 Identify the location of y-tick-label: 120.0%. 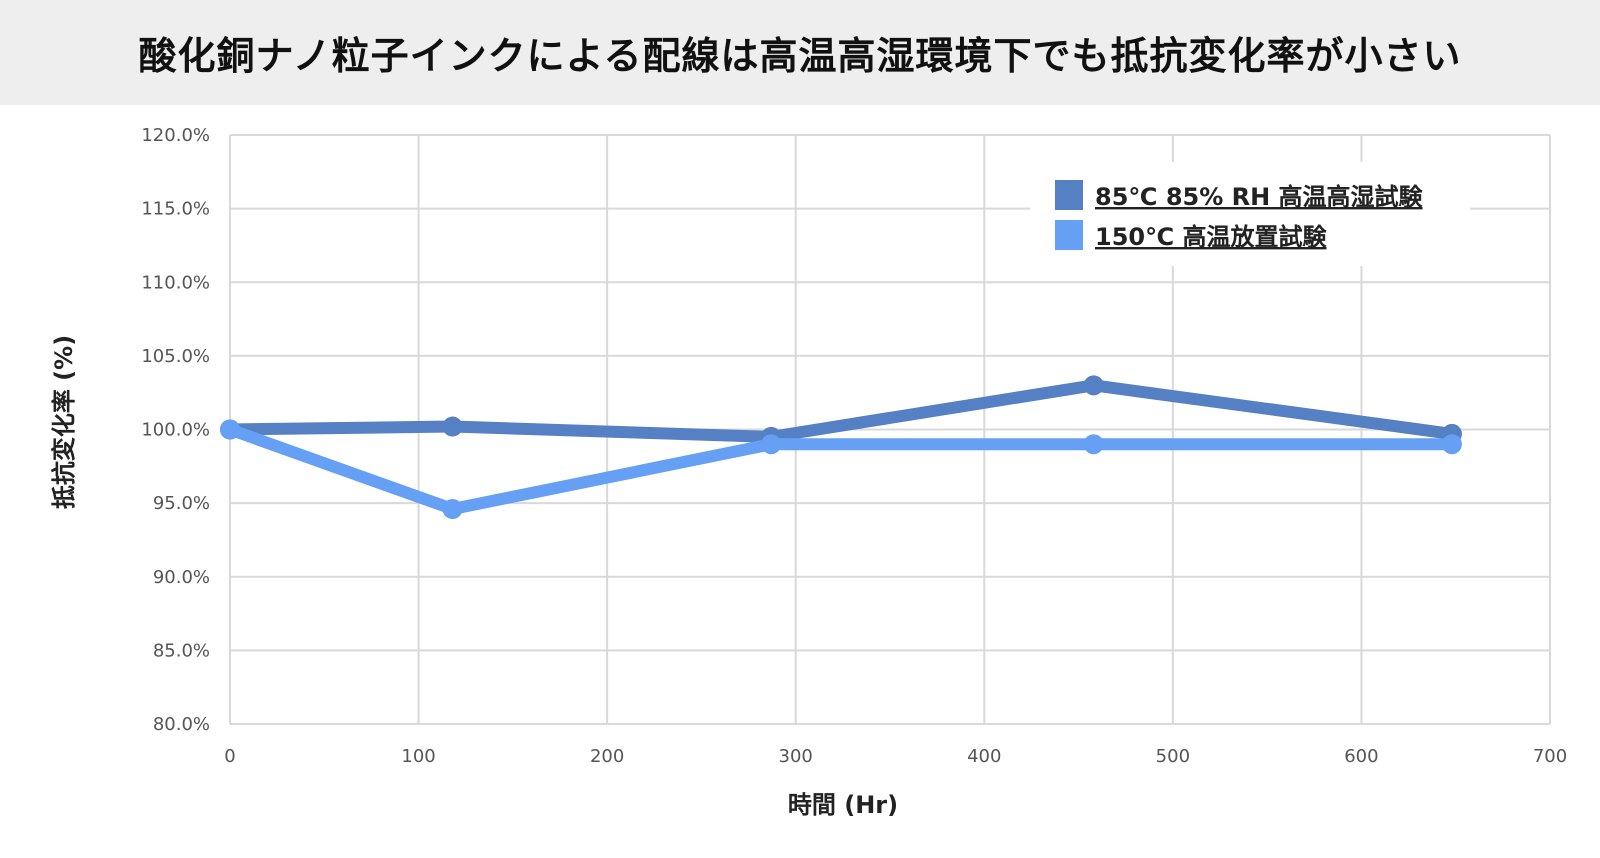
(175, 135).